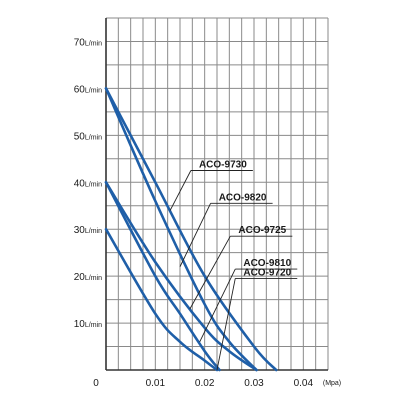 The image size is (400, 400). What do you see at coordinates (88, 230) in the screenshot?
I see `y-tick-label: 30L/min` at bounding box center [88, 230].